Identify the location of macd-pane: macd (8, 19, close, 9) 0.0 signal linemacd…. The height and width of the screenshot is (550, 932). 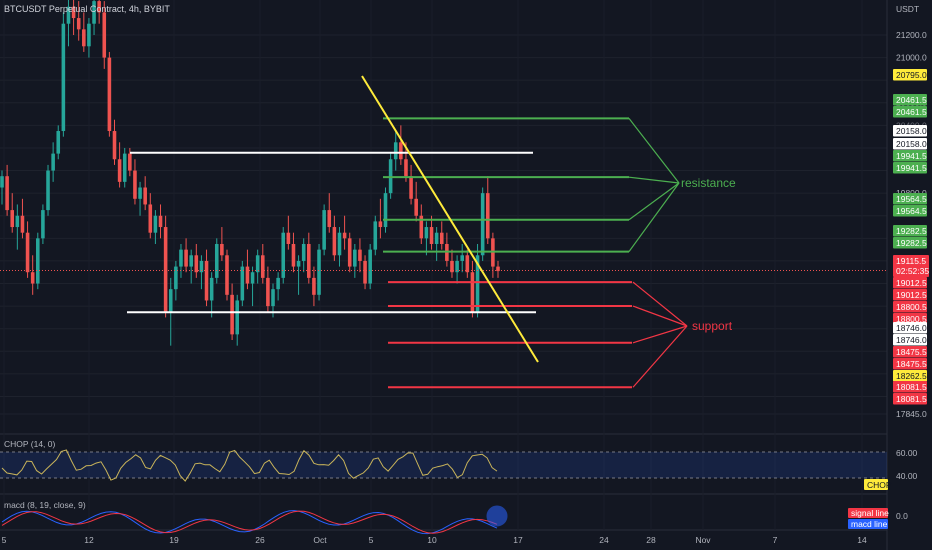
(454, 517).